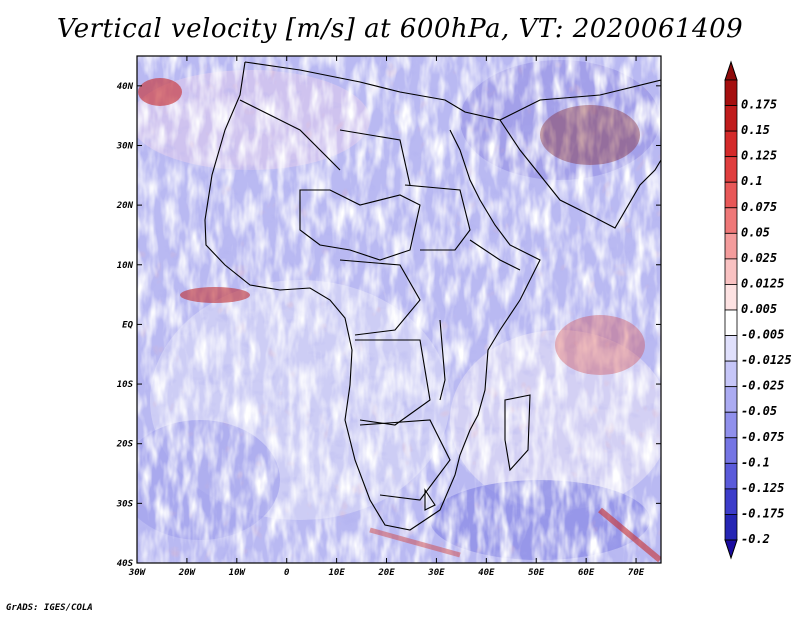 This screenshot has height=618, width=800. What do you see at coordinates (759, 258) in the screenshot?
I see `colorbar-label: 0.025` at bounding box center [759, 258].